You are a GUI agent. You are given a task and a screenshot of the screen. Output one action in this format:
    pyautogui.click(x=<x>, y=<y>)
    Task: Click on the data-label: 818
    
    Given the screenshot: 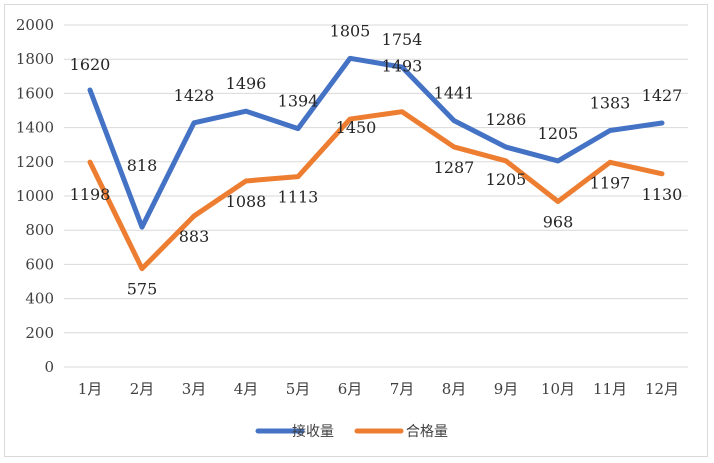 What is the action you would take?
    pyautogui.click(x=142, y=165)
    